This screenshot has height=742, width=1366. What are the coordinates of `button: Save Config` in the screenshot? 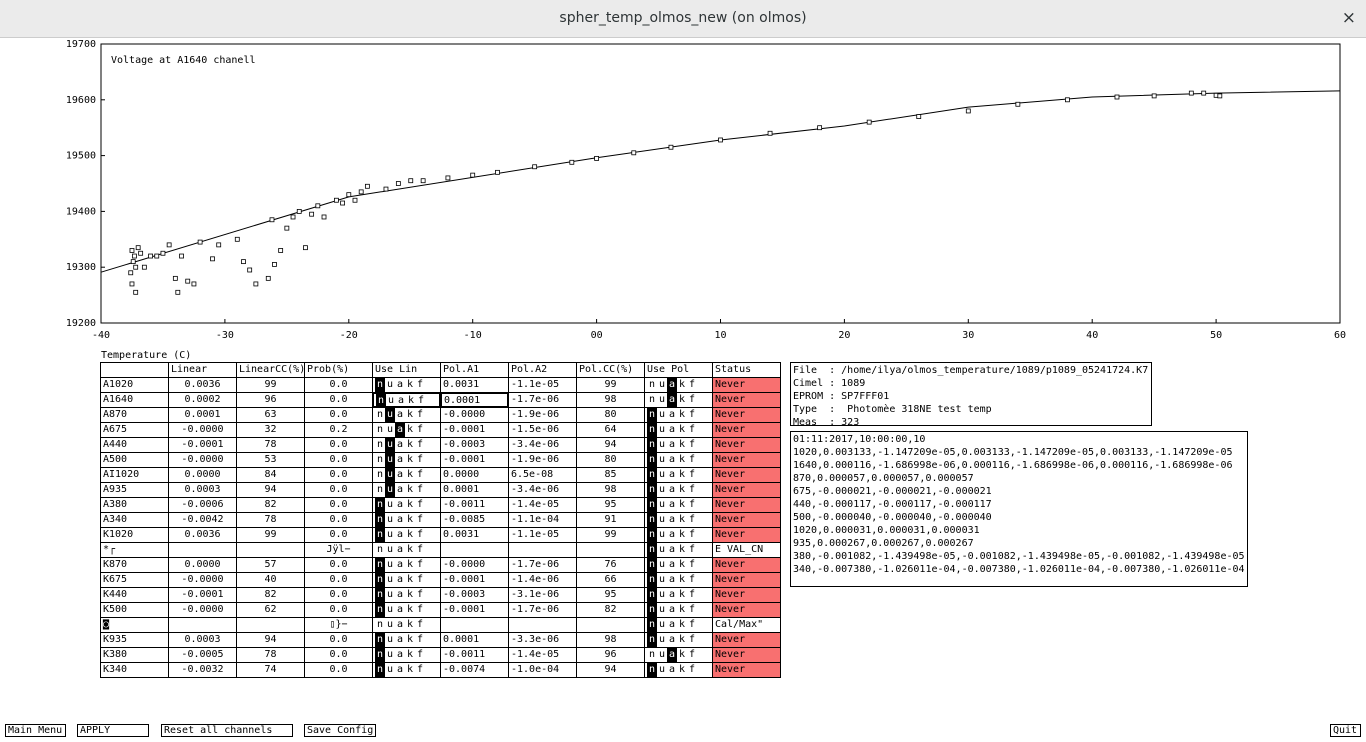 It's located at (340, 730).